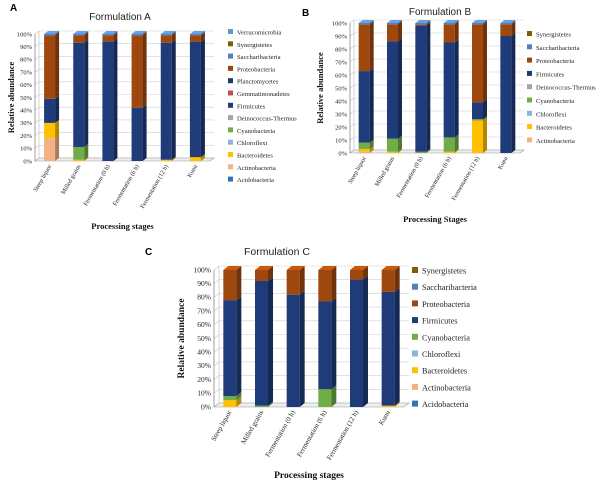  I want to click on legend-label: Gemmatimonadetes, so click(263, 94).